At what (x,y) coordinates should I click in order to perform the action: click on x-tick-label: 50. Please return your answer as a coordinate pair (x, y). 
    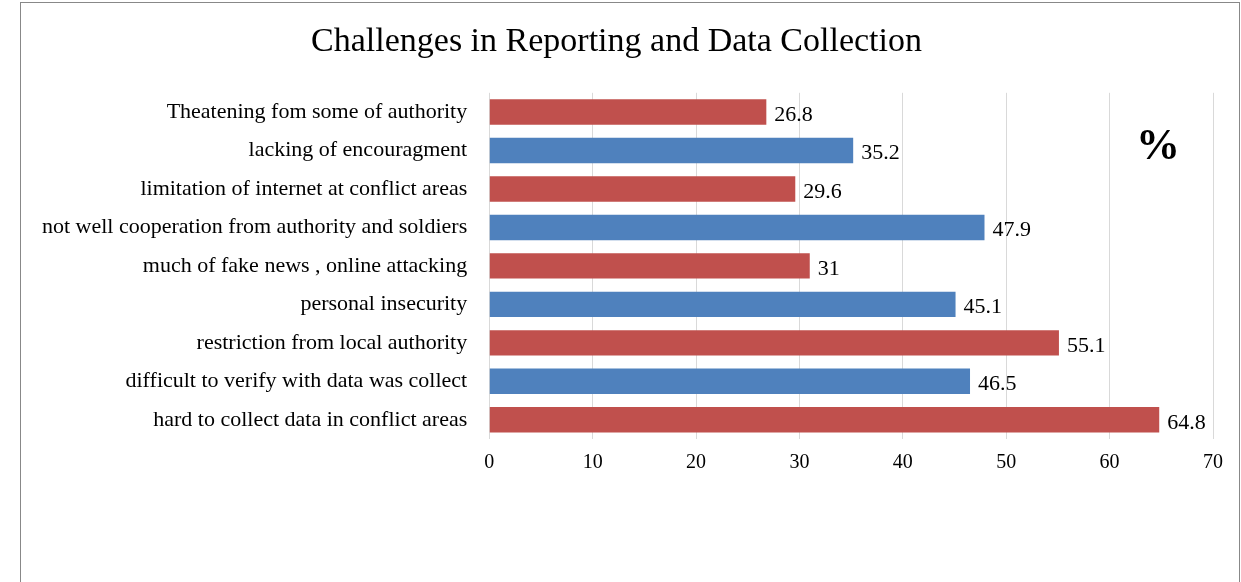
    Looking at the image, I should click on (1006, 461).